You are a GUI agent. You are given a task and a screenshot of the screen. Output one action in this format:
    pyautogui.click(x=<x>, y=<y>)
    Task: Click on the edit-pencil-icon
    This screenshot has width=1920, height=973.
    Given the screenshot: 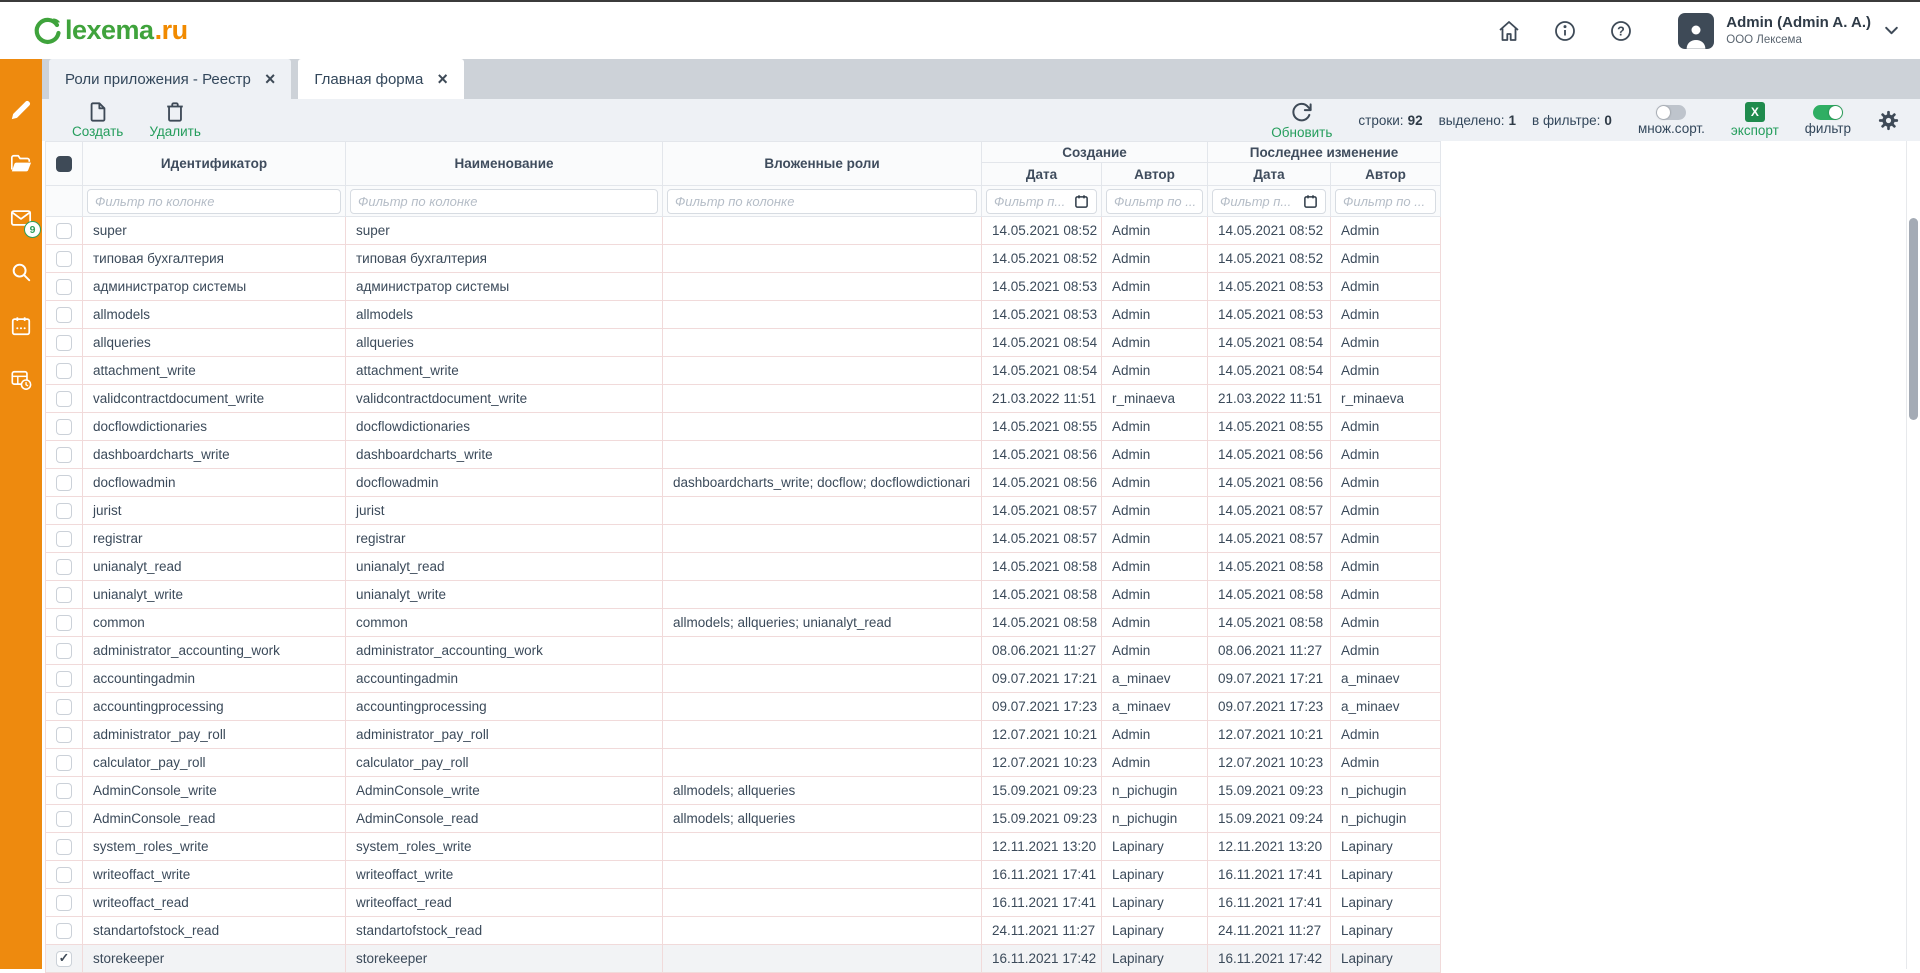 What is the action you would take?
    pyautogui.click(x=21, y=110)
    